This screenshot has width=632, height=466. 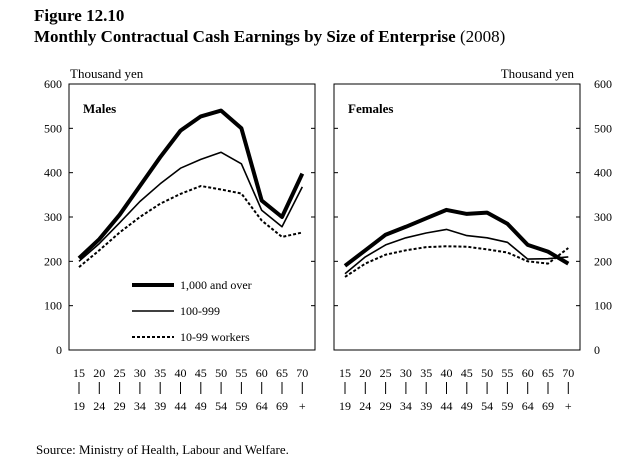 What do you see at coordinates (370, 108) in the screenshot?
I see `panel-label-females: Females` at bounding box center [370, 108].